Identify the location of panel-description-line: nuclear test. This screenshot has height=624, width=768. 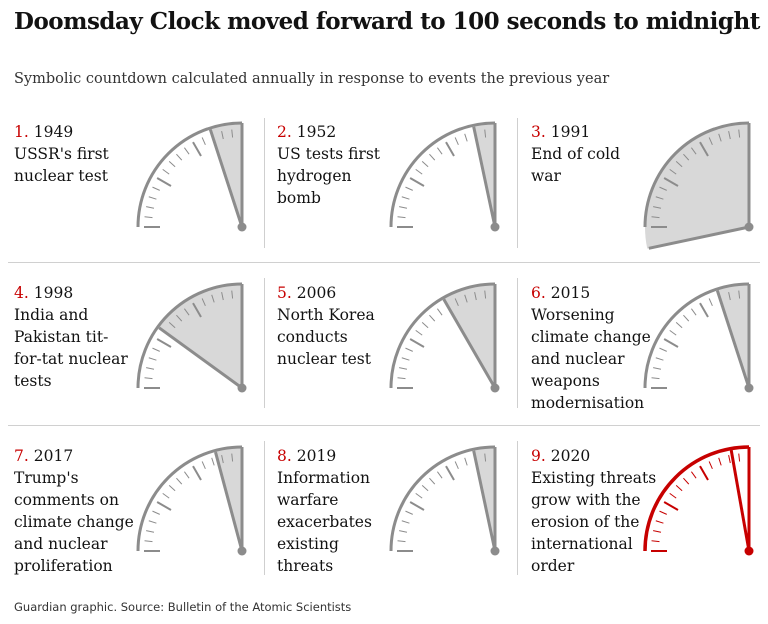
(61, 176).